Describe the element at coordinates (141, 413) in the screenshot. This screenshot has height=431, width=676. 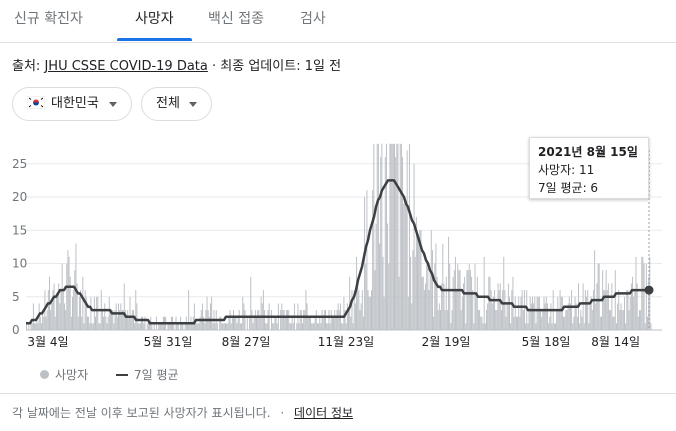
I see `footnote-text: 각 날짜에는 전날 이후 보고된 사망자가 표시됩니다.` at that location.